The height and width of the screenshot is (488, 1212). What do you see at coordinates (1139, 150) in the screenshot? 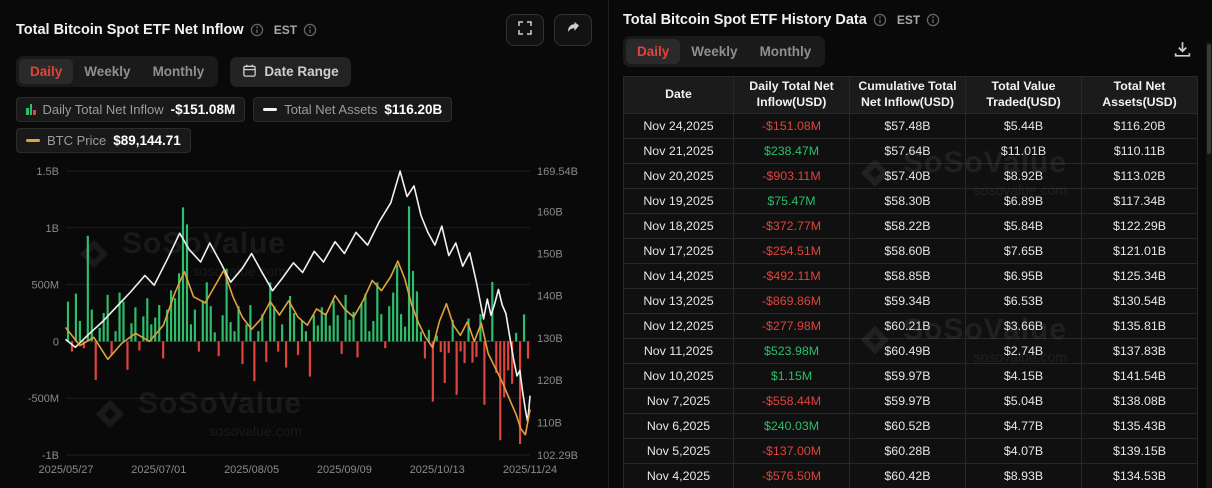
I see `value-cell: $110.11B` at bounding box center [1139, 150].